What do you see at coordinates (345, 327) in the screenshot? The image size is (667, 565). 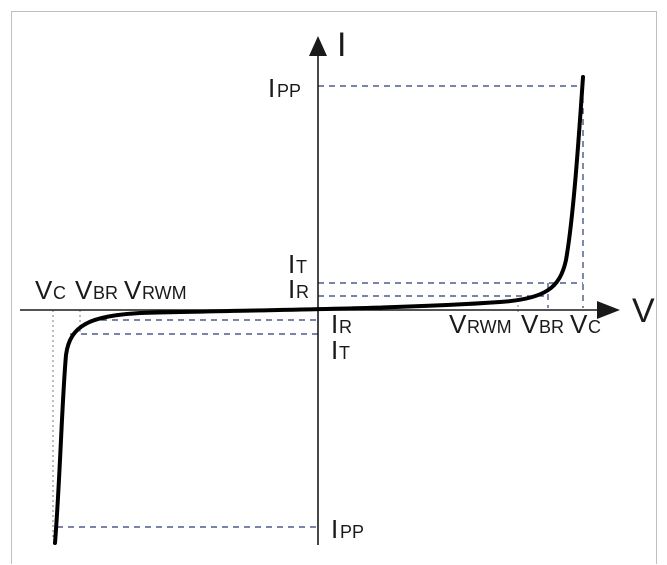 I see `ir-bottom-sub: R` at bounding box center [345, 327].